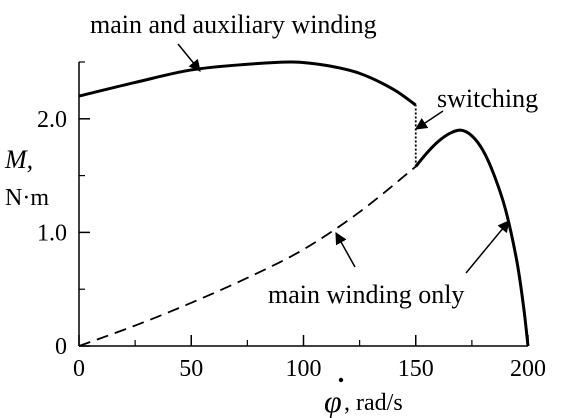 The width and height of the screenshot is (571, 418). Describe the element at coordinates (26, 178) in the screenshot. I see `y-axis-title: M, N·m` at that location.